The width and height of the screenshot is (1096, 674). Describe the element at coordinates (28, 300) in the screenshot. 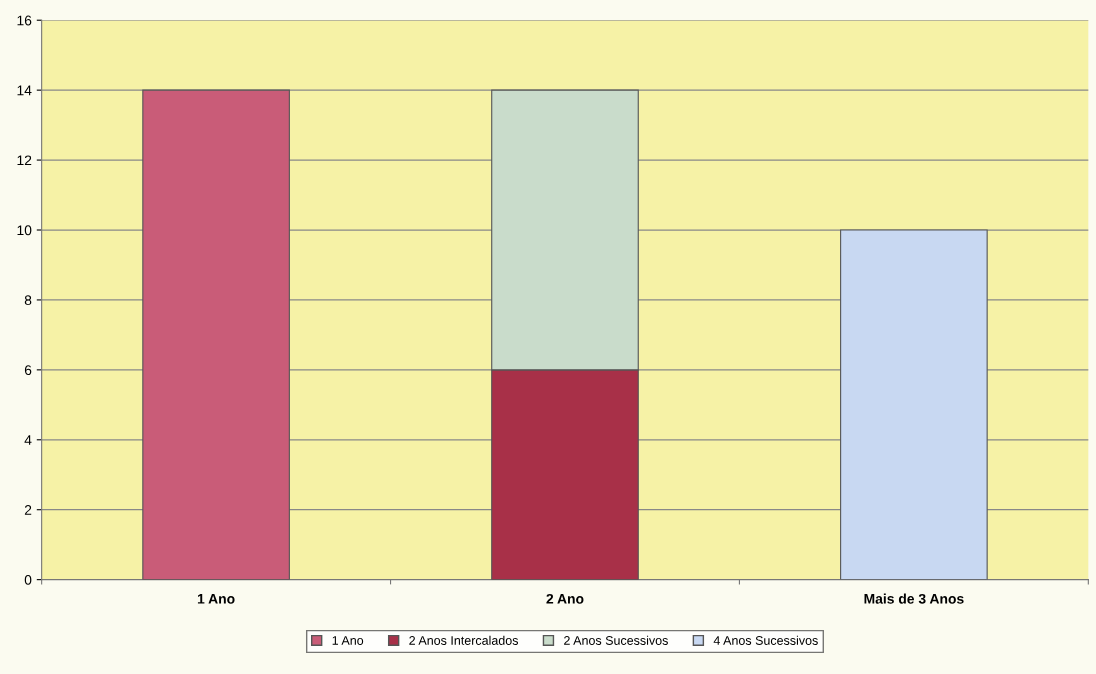

I see `y-tick-label: 8` at that location.